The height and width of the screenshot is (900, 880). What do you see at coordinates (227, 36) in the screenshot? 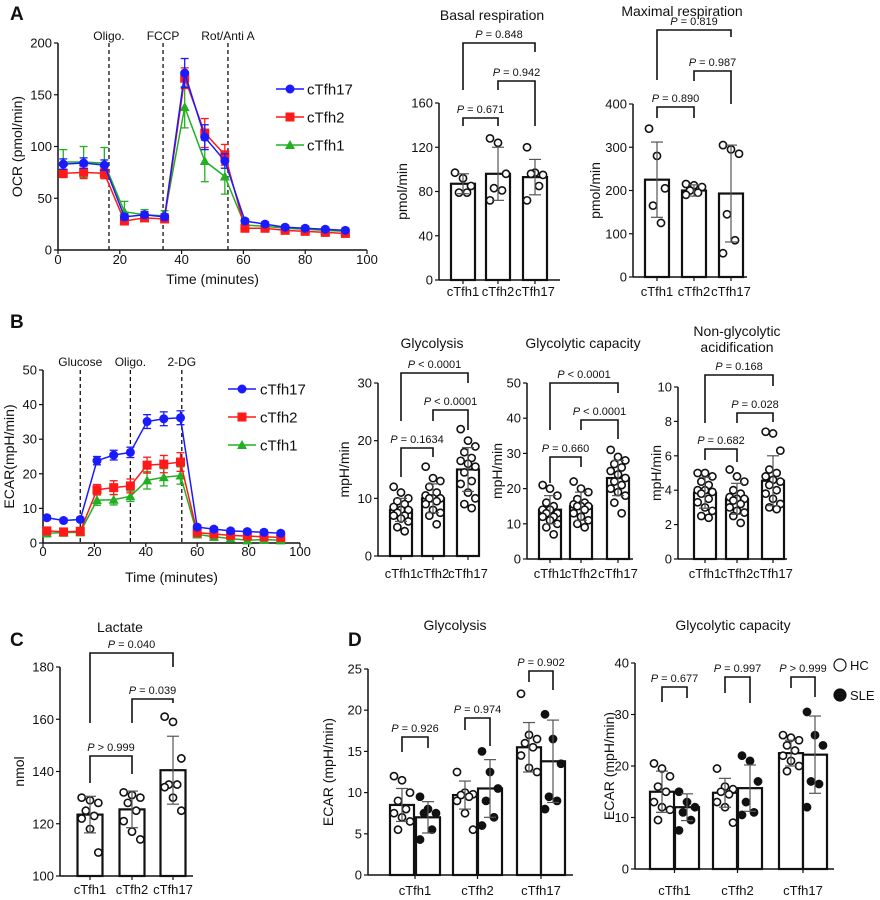
I see `treatment-label: Rot/Anti A` at bounding box center [227, 36].